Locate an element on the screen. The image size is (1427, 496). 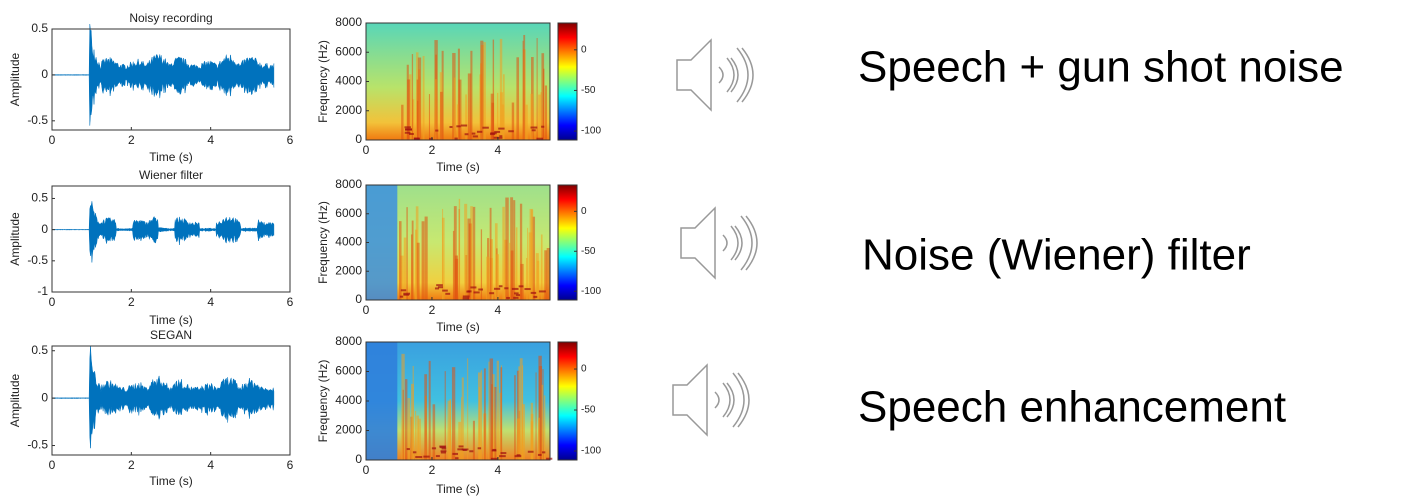
y-tick-label: -1 is located at coordinates (42, 291).